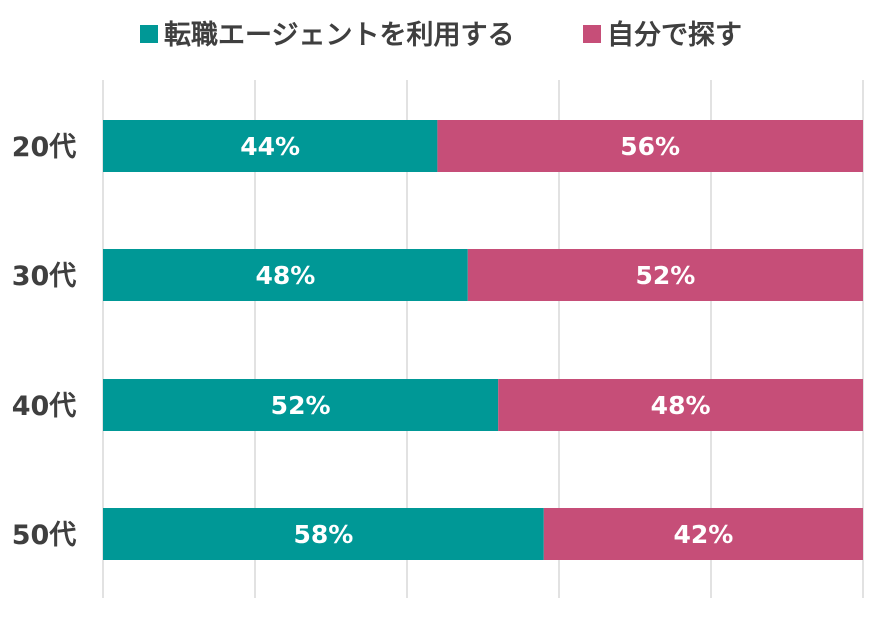  I want to click on data-label-1-series-2: 56%, so click(650, 146).